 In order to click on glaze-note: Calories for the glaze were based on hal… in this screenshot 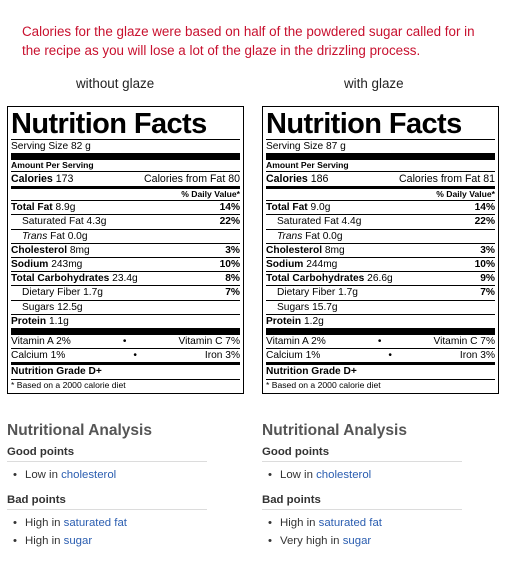, I will do `click(248, 41)`.